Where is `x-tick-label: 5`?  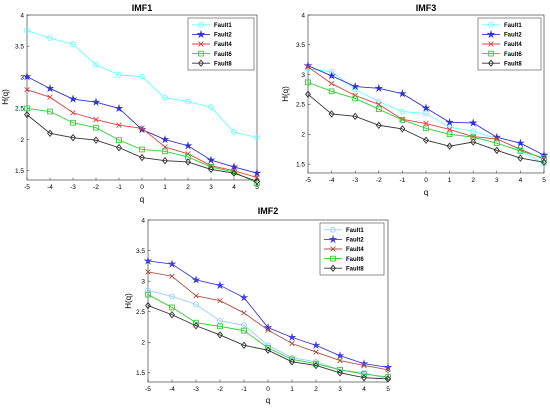
x-tick-label: 5 is located at coordinates (544, 180).